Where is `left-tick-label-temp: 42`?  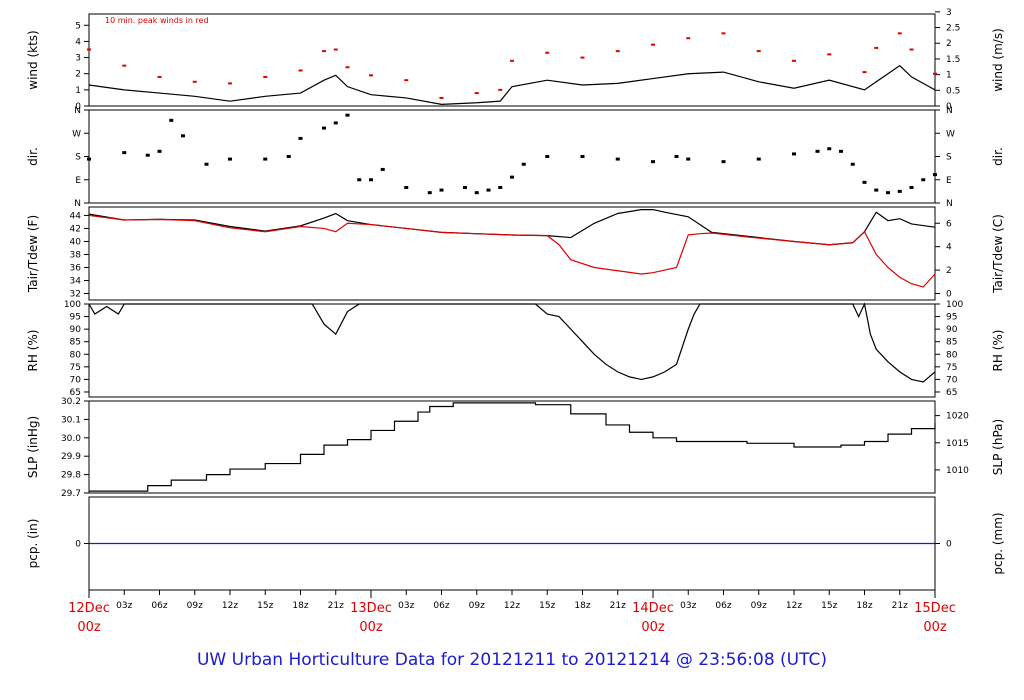 left-tick-label-temp: 42 is located at coordinates (75, 229).